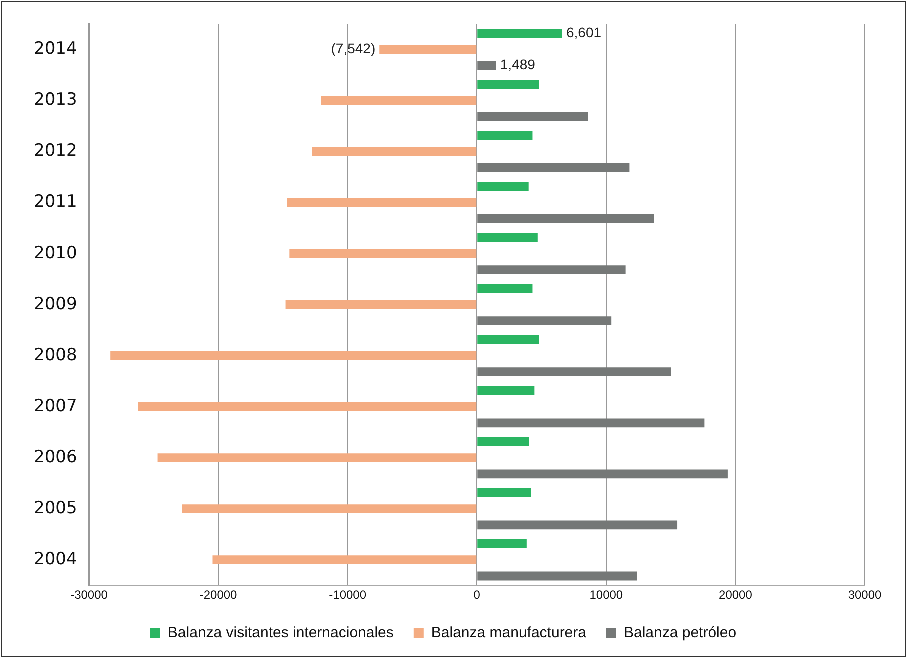 The width and height of the screenshot is (907, 658). I want to click on x-tick-label: -30000, so click(89, 595).